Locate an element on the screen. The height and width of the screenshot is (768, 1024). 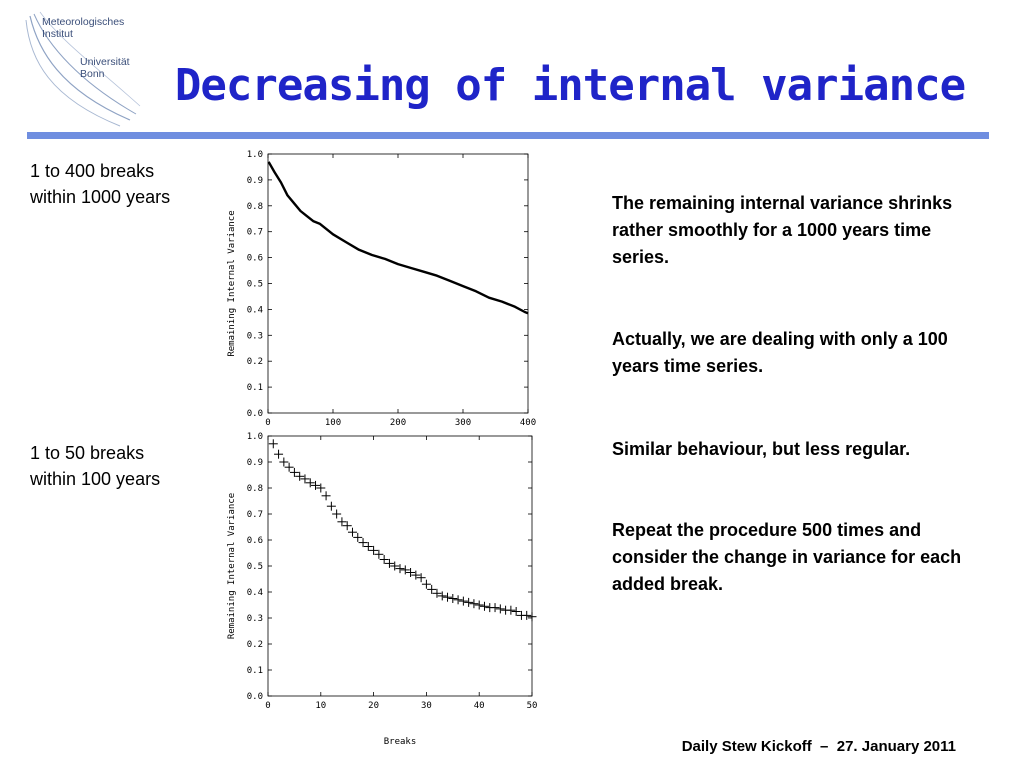
label-400-breaks: 1 to 400 breaks within 1000 years is located at coordinates (100, 184).